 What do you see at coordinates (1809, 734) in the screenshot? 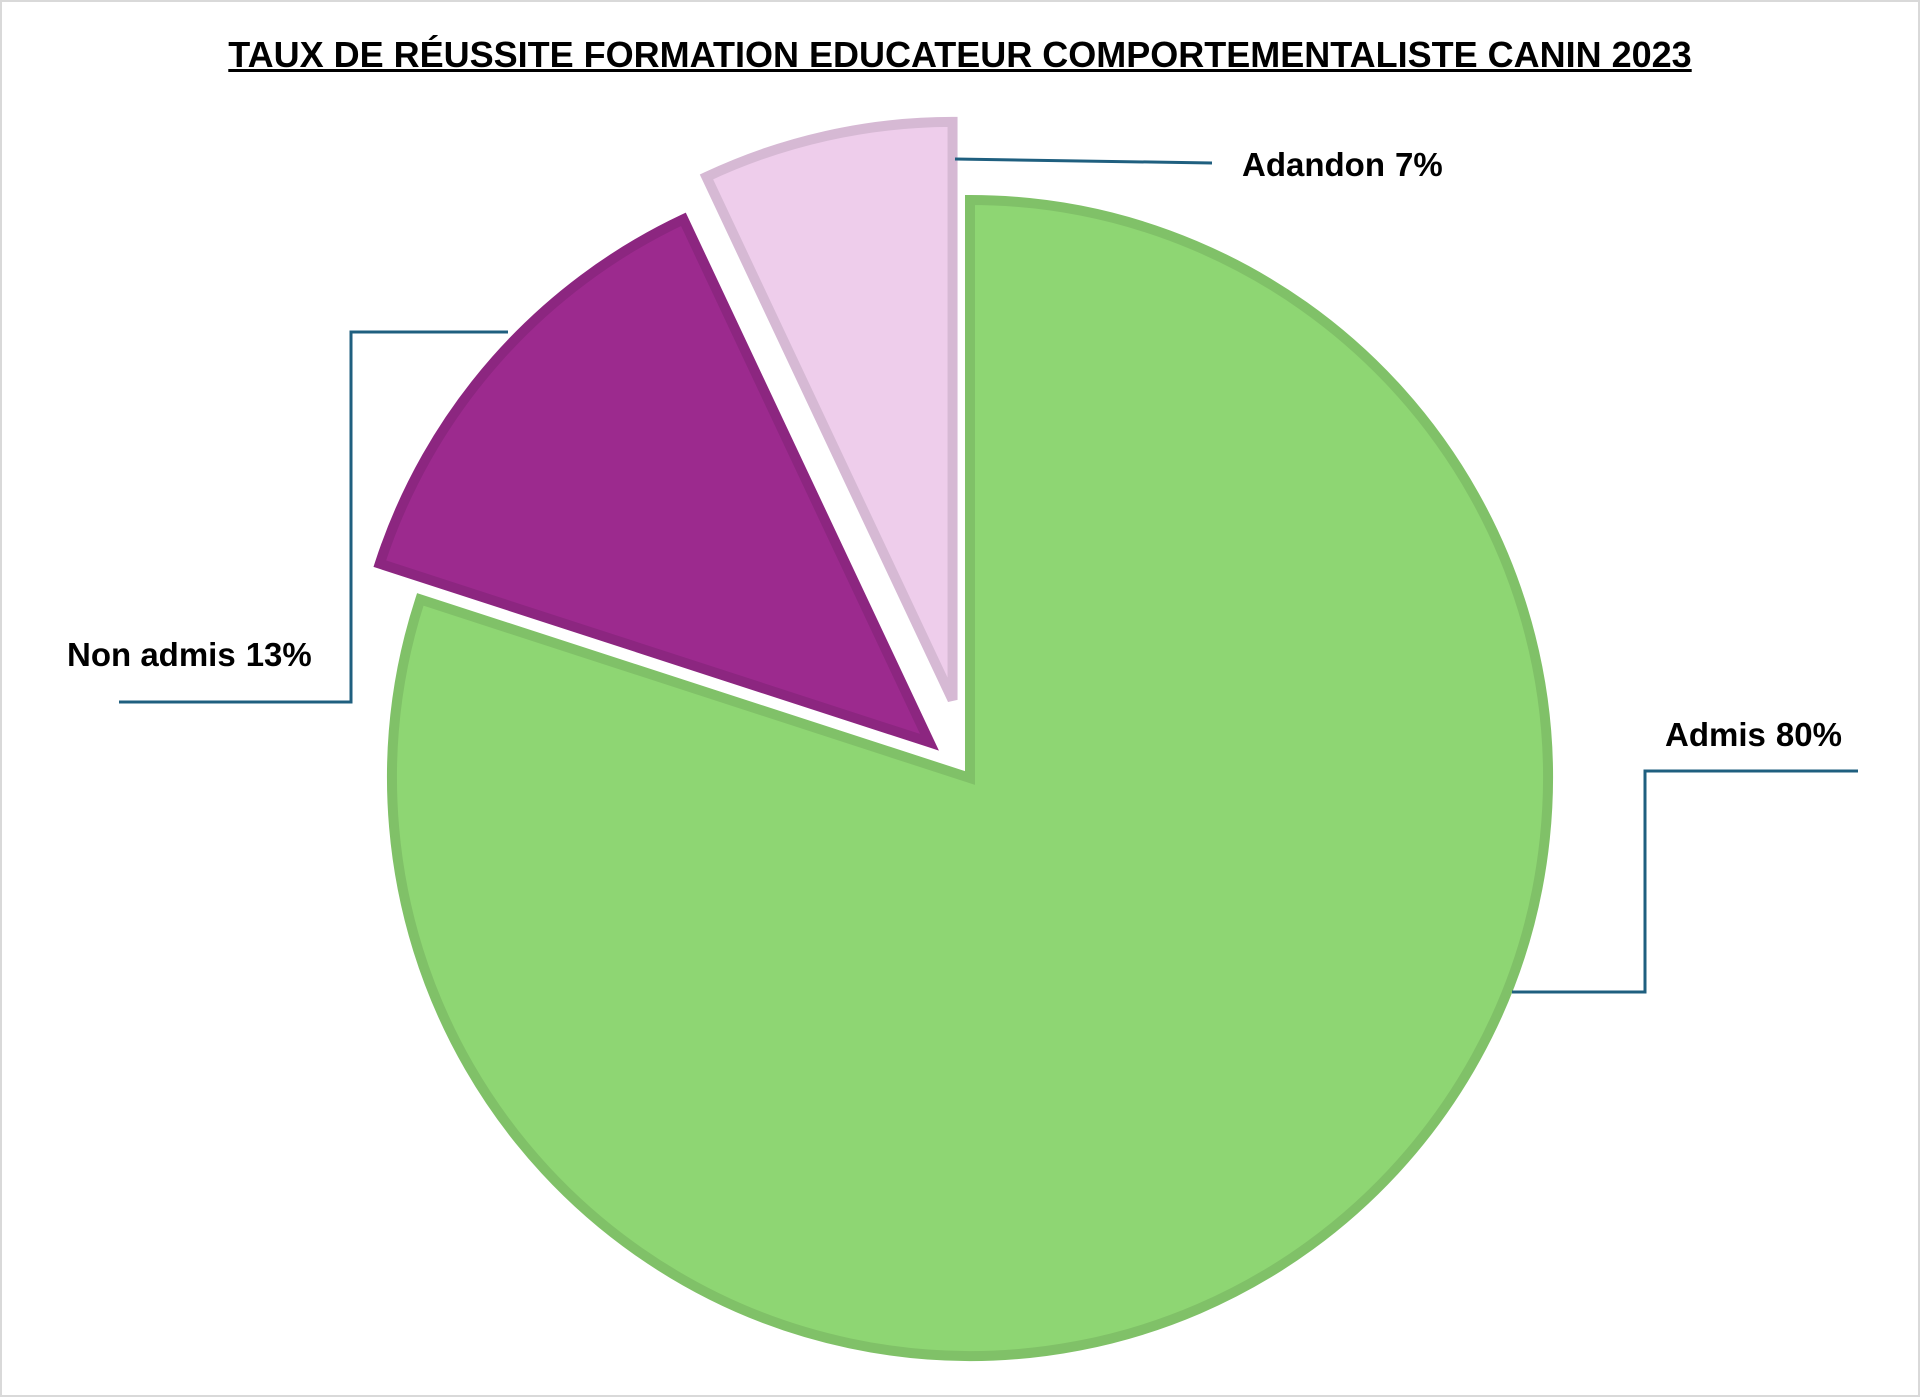
I see `value-label: 80%` at bounding box center [1809, 734].